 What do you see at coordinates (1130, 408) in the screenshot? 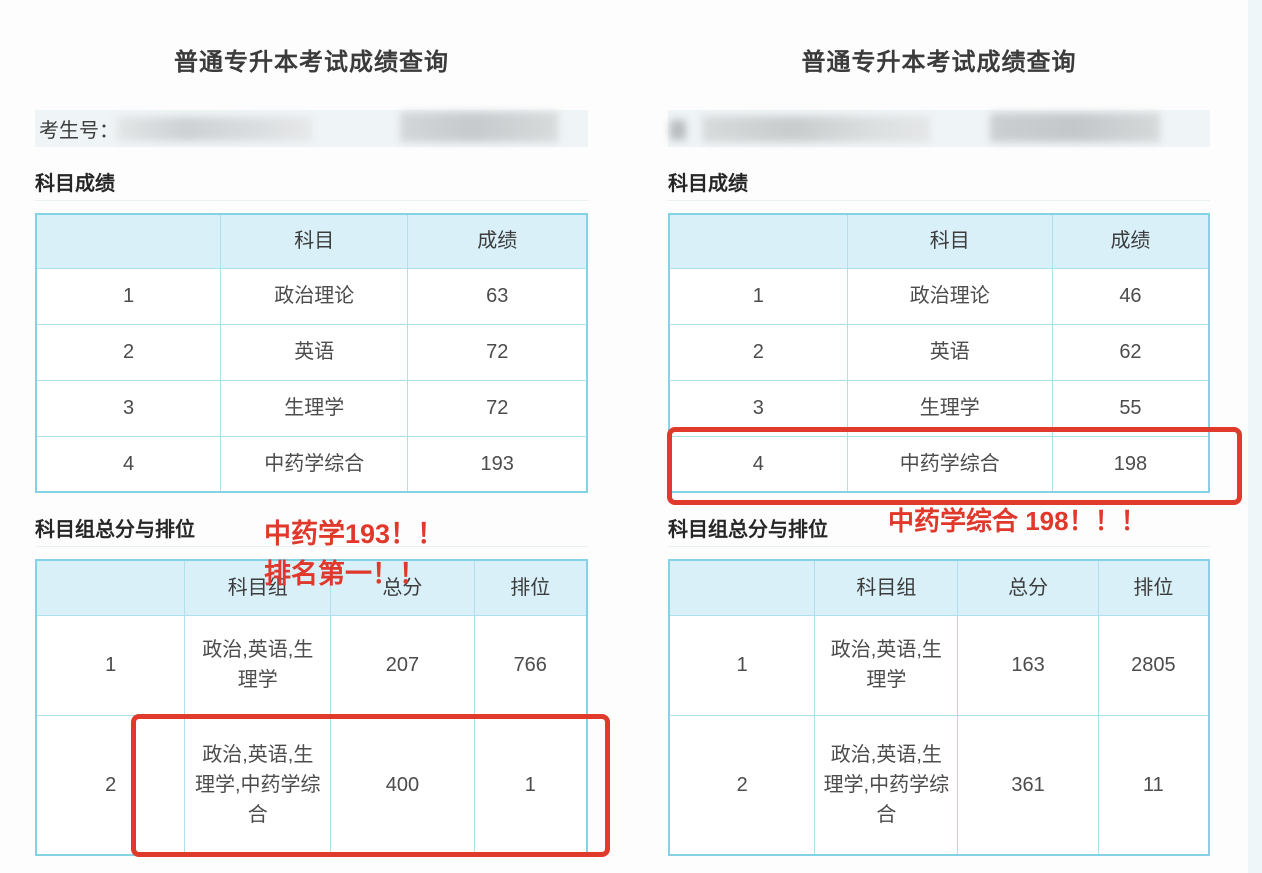
I see `cell-score: 55` at bounding box center [1130, 408].